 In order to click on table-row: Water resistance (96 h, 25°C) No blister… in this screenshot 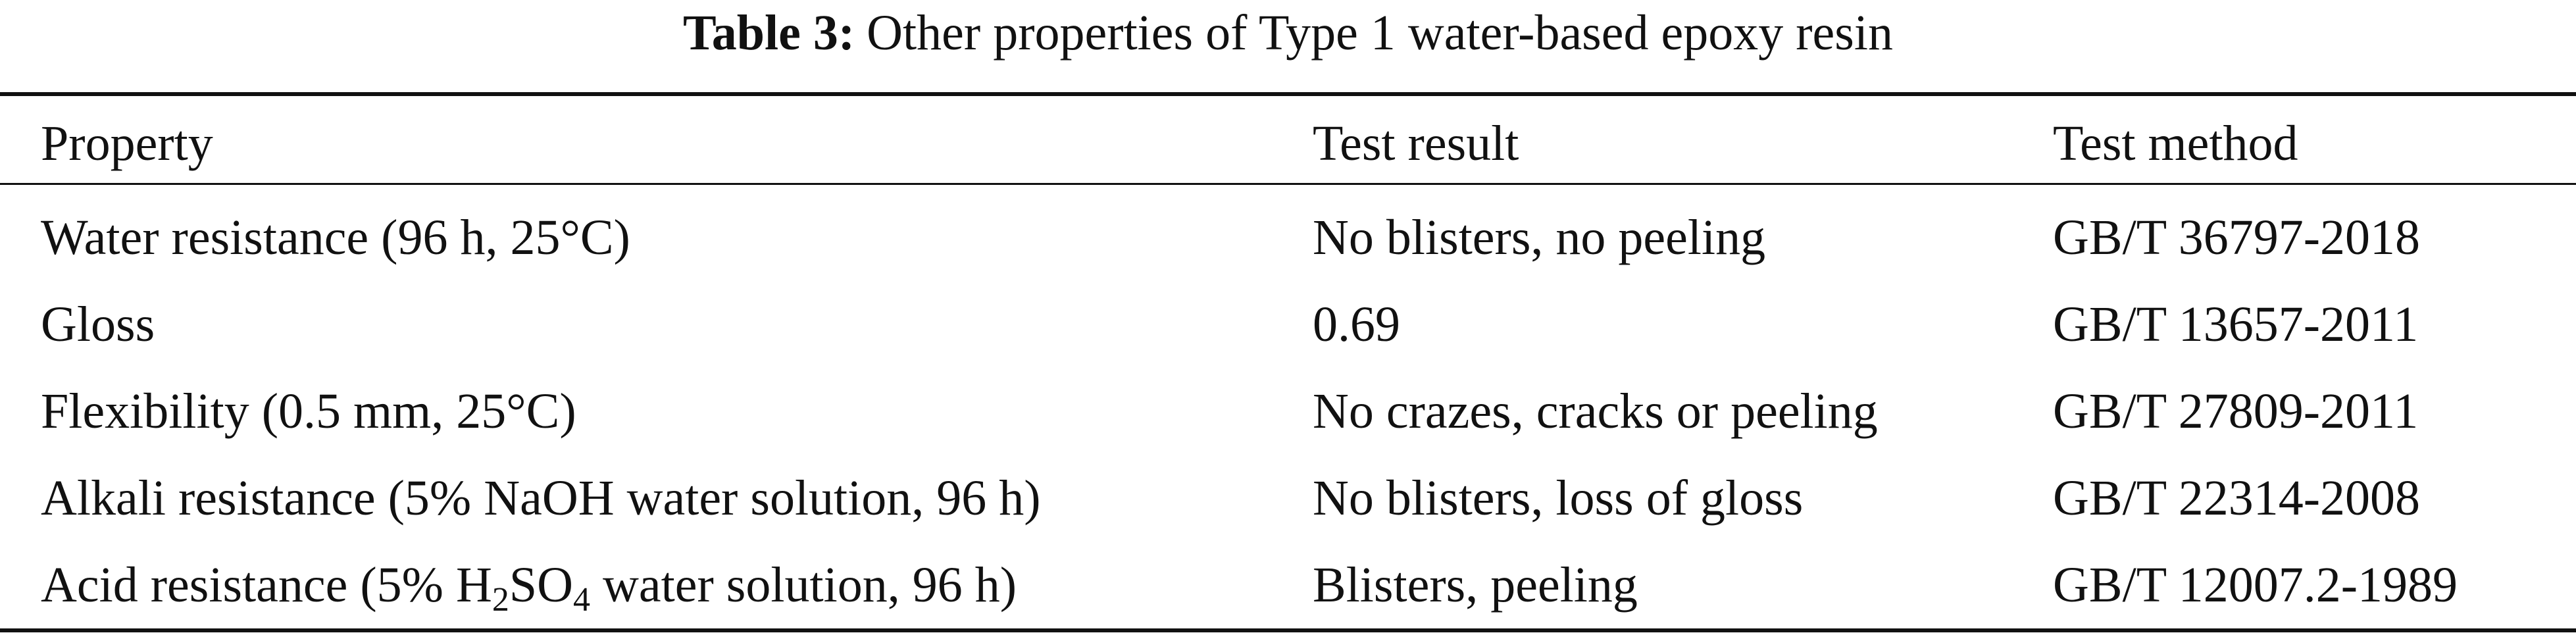, I will do `click(1288, 237)`.